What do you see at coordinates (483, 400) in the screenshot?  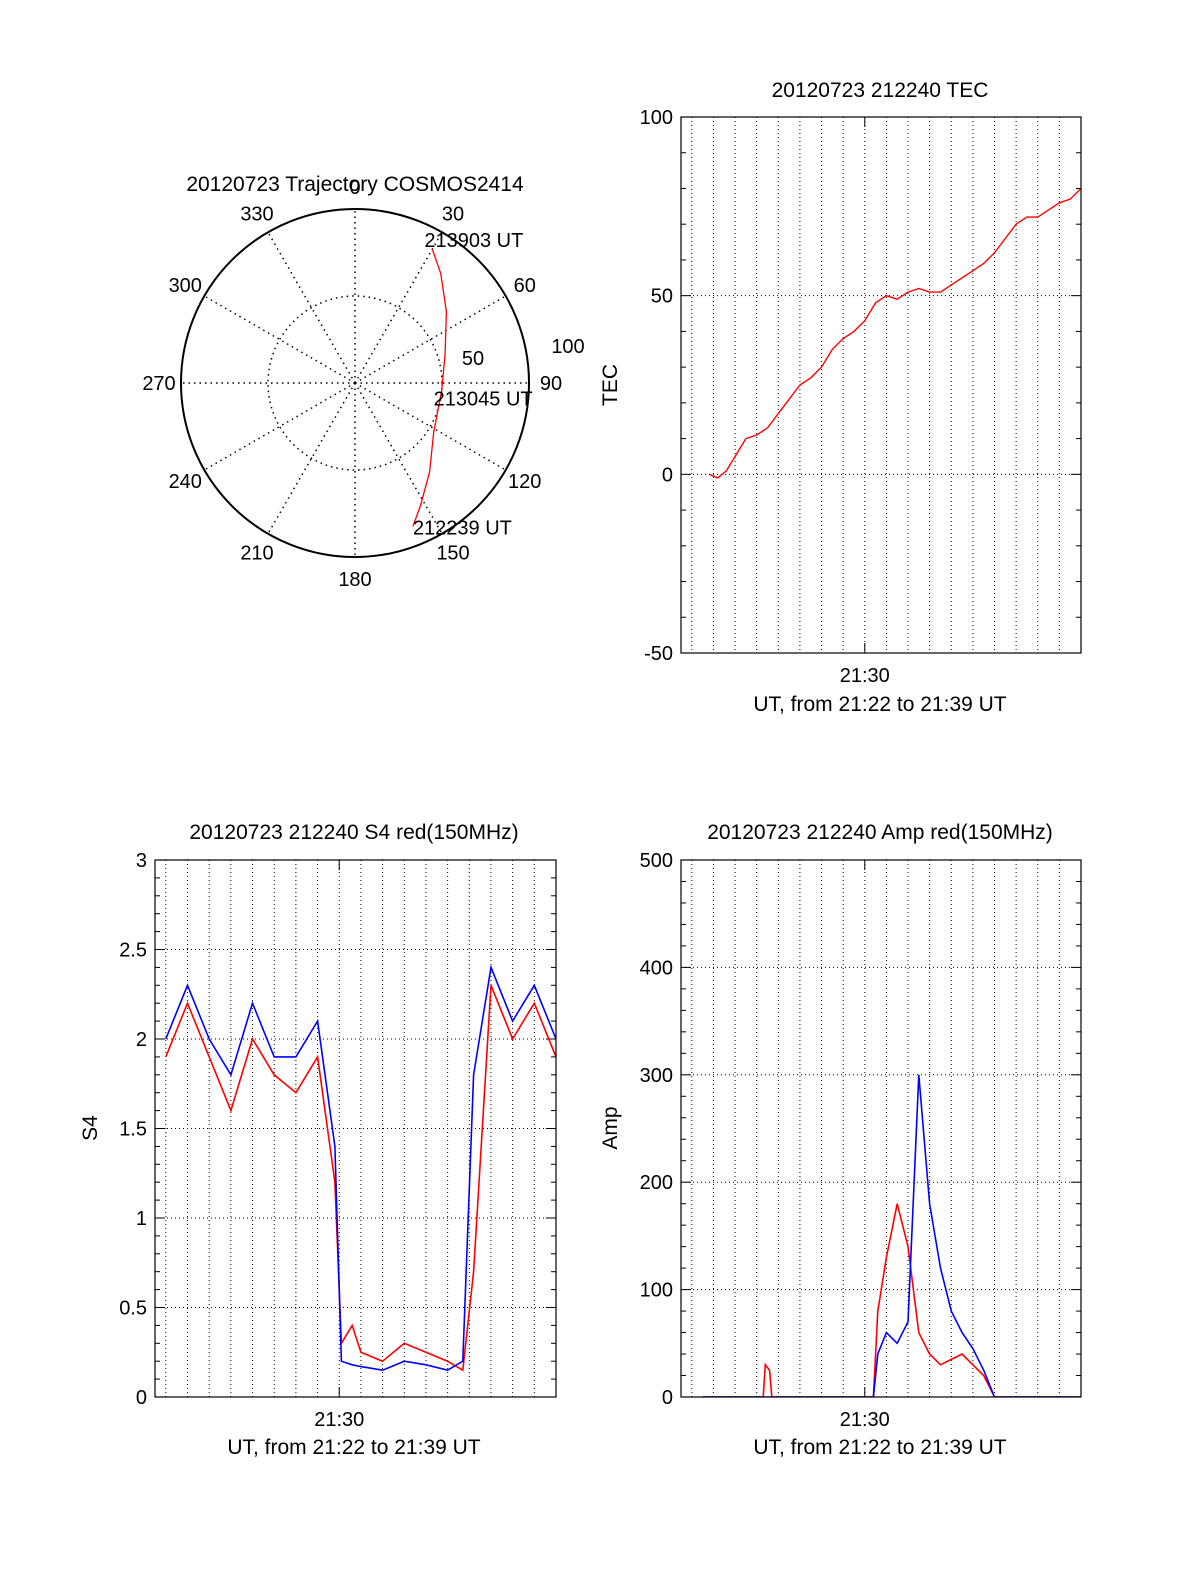 I see `time-label: 213045 UT` at bounding box center [483, 400].